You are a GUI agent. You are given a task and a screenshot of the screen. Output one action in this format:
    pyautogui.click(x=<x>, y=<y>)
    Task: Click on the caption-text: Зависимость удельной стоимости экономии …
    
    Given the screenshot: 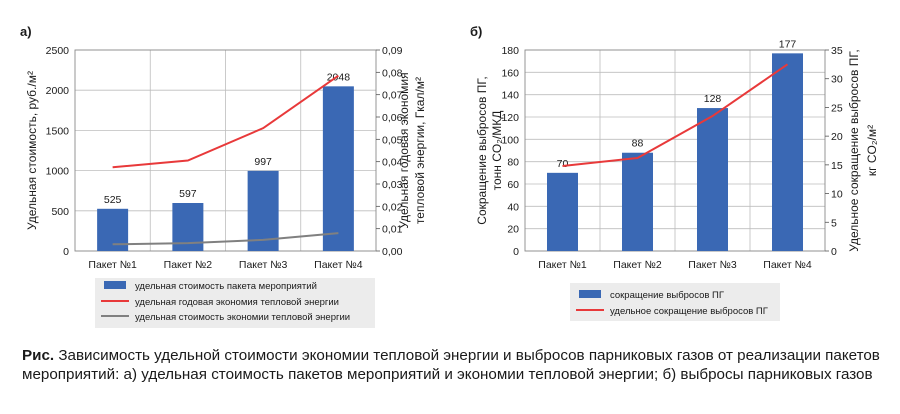 What is the action you would take?
    pyautogui.click(x=451, y=365)
    